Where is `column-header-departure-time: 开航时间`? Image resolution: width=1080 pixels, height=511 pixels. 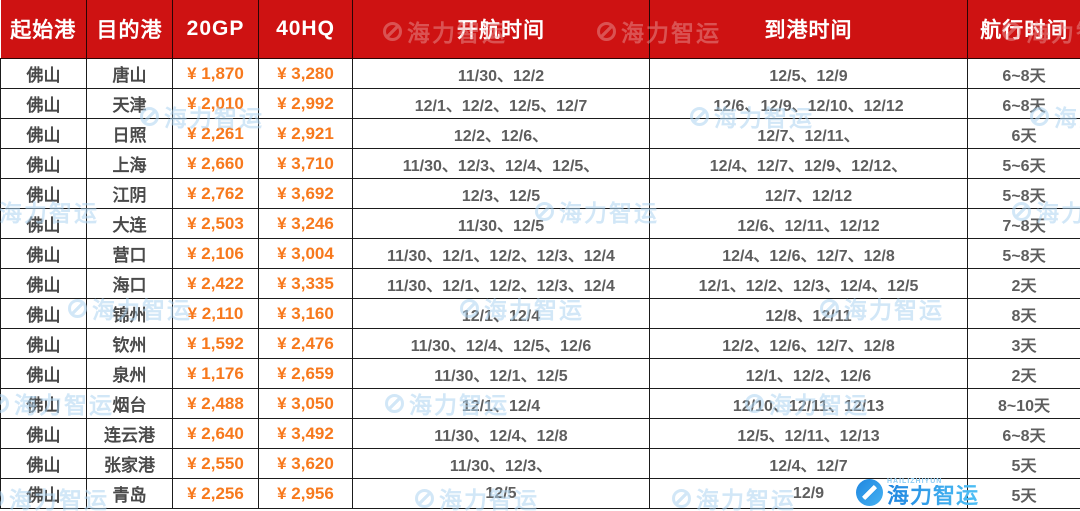 column-header-departure-time: 开航时间 is located at coordinates (501, 29).